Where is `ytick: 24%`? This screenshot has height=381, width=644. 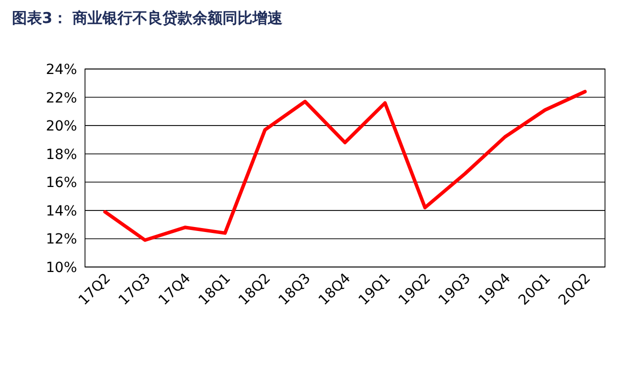 ytick: 24% is located at coordinates (61, 70).